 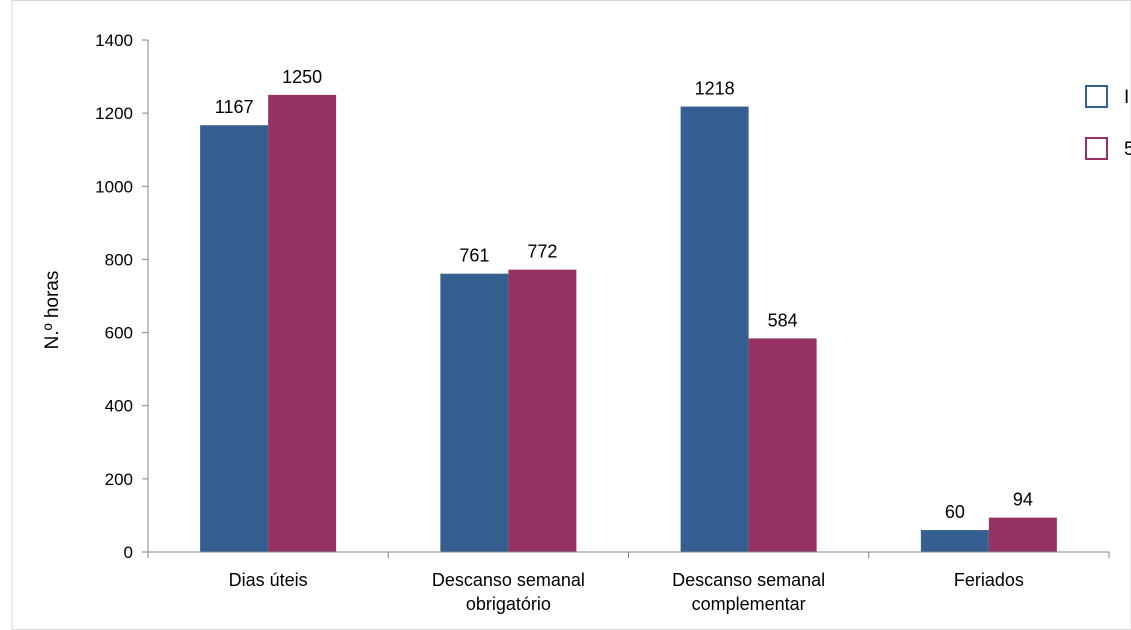 What do you see at coordinates (128, 552) in the screenshot?
I see `y-tick-label: 0` at bounding box center [128, 552].